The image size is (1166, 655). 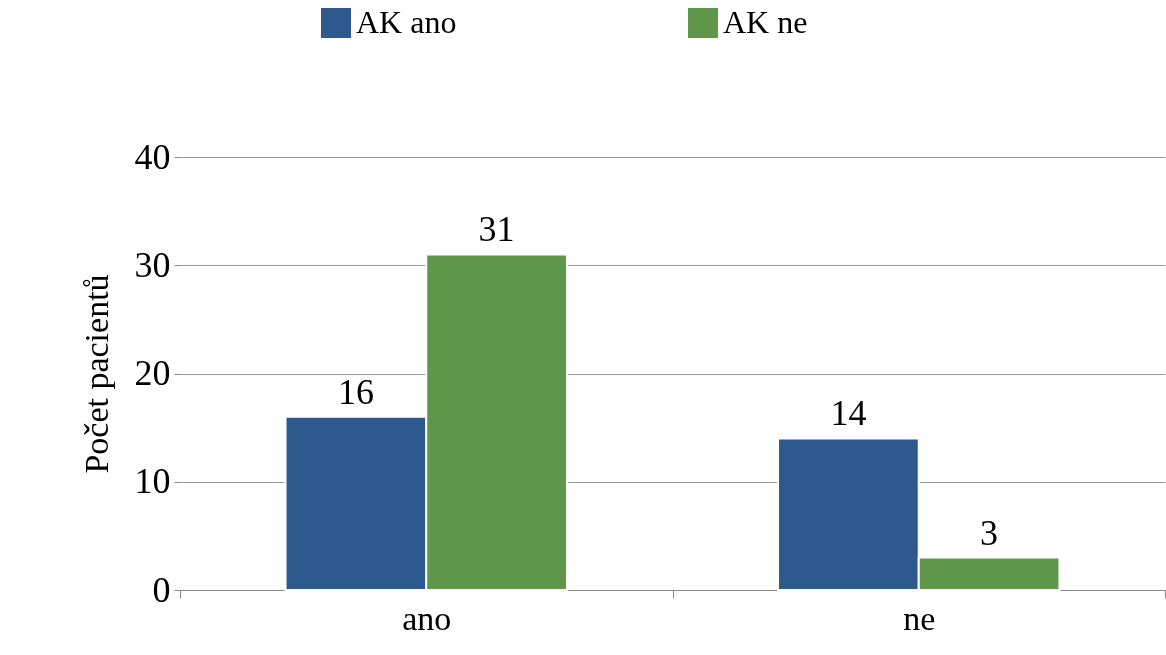 What do you see at coordinates (152, 481) in the screenshot?
I see `y-tick-label: 10` at bounding box center [152, 481].